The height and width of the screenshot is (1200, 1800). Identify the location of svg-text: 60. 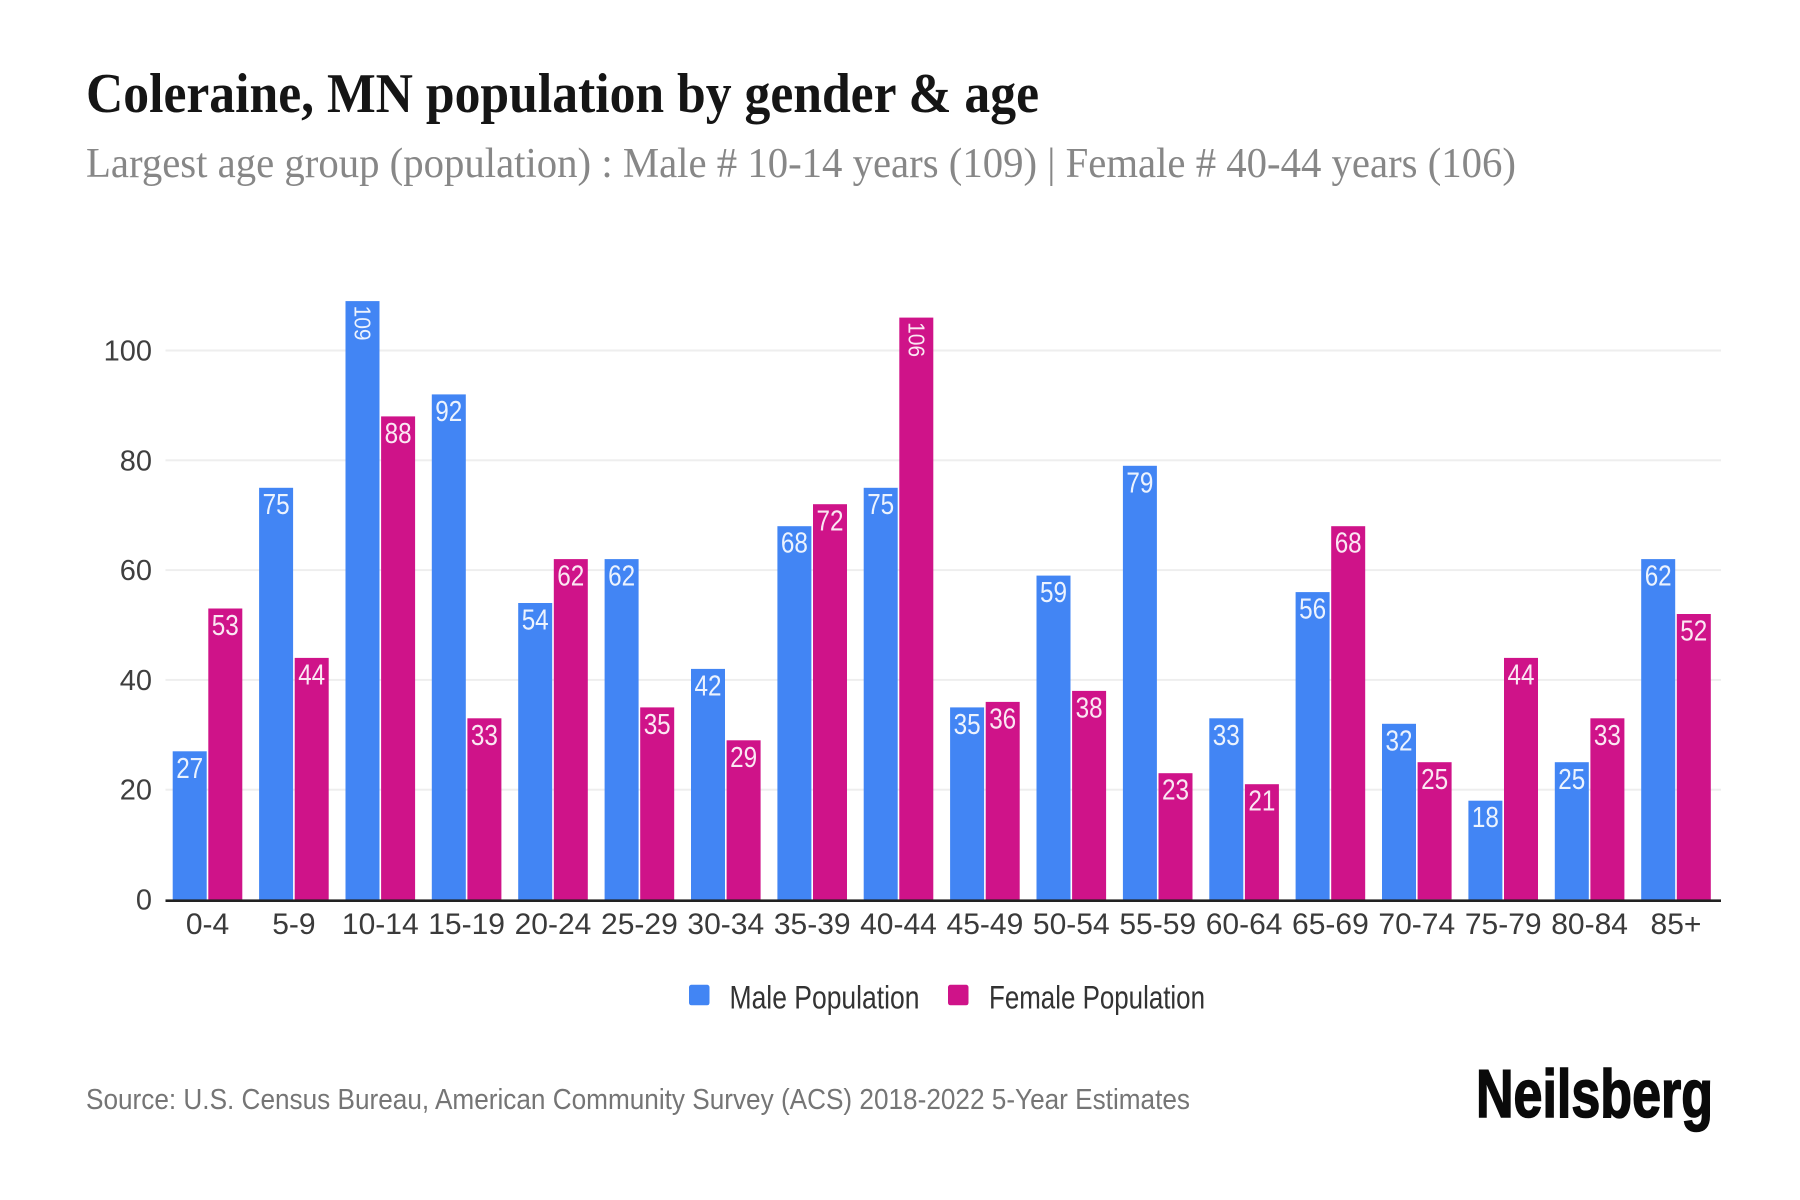
(136, 571).